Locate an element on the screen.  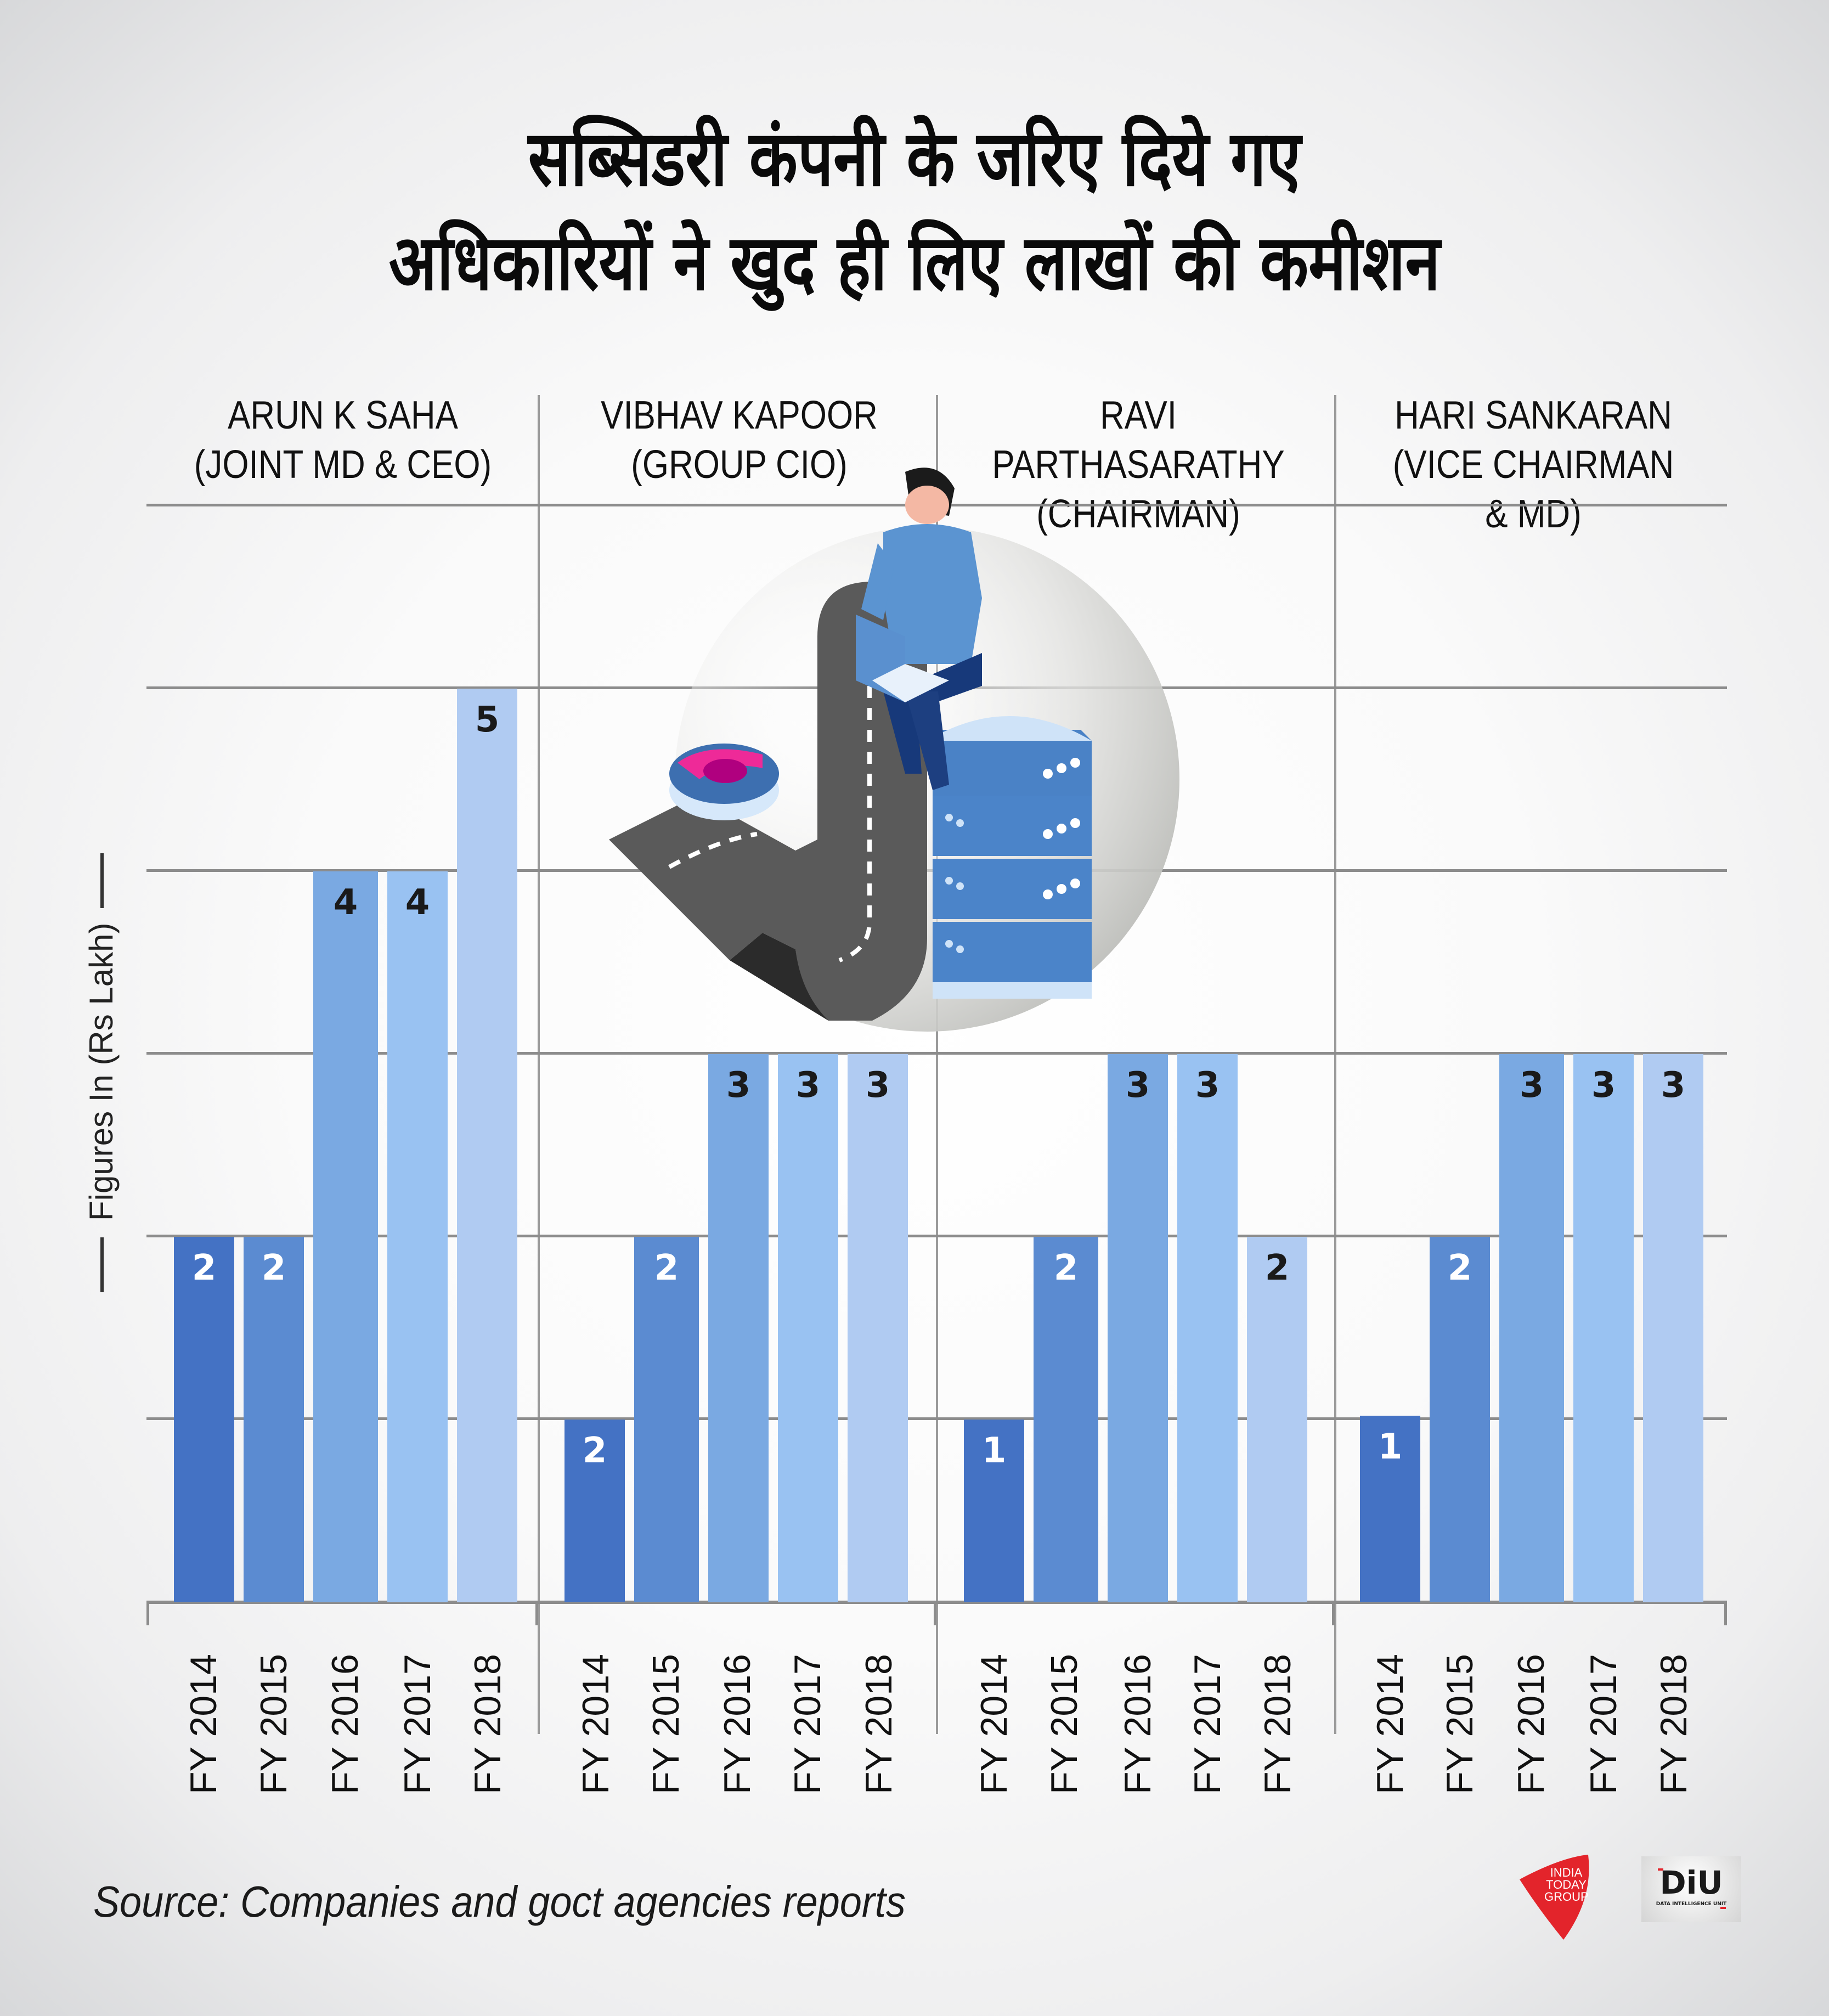
group-role: (JOINT MD & CEO) is located at coordinates (343, 465).